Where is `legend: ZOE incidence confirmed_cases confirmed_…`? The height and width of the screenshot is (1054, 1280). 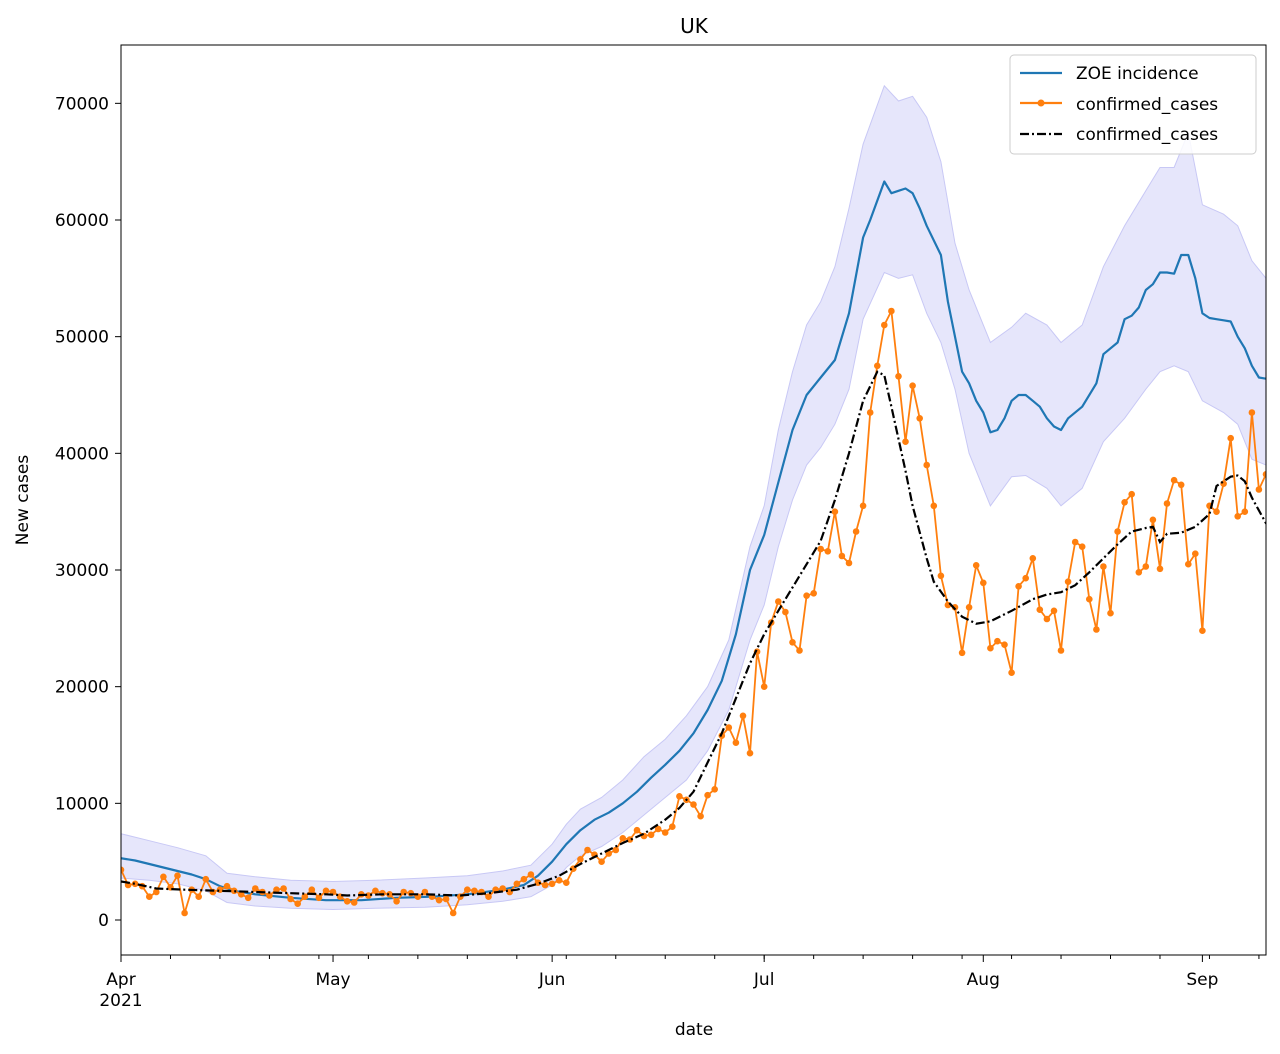
legend: ZOE incidence confirmed_cases confirmed_… is located at coordinates (1133, 104).